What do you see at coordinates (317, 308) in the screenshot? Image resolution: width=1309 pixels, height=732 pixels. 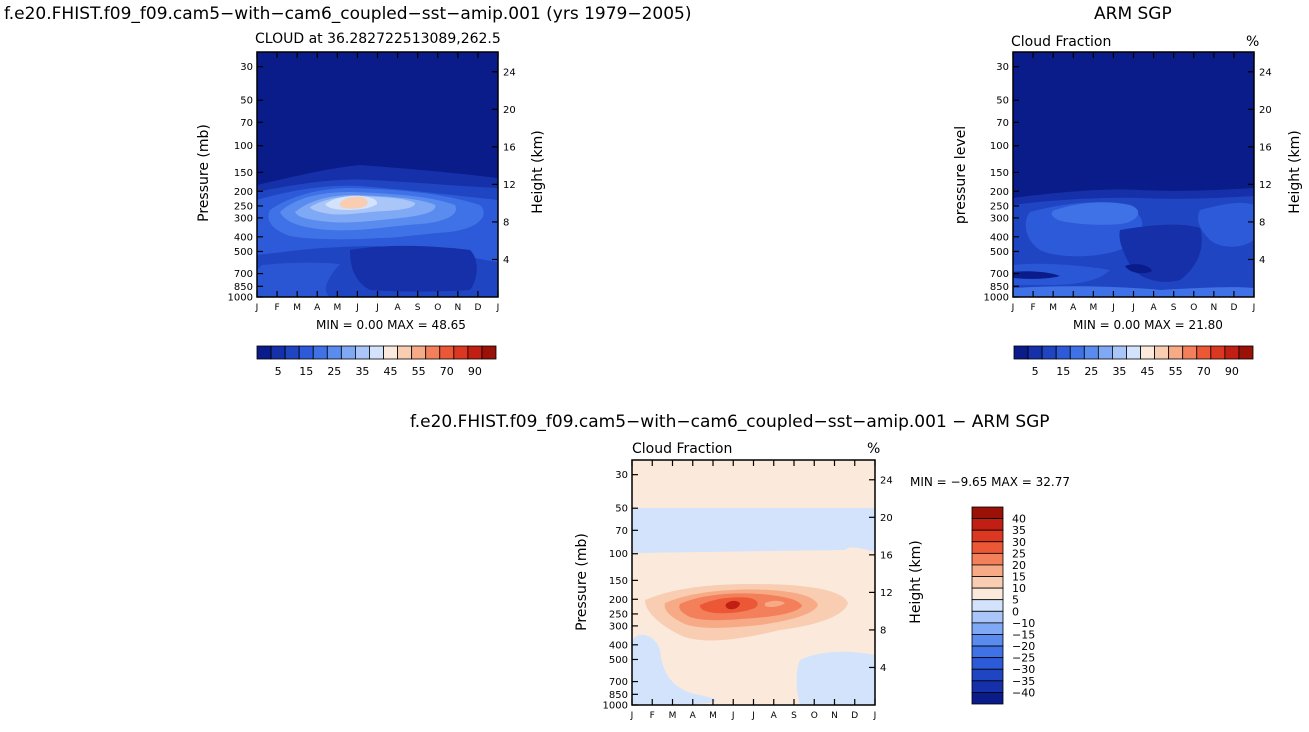 I see `panel-a-xtick-label: A` at bounding box center [317, 308].